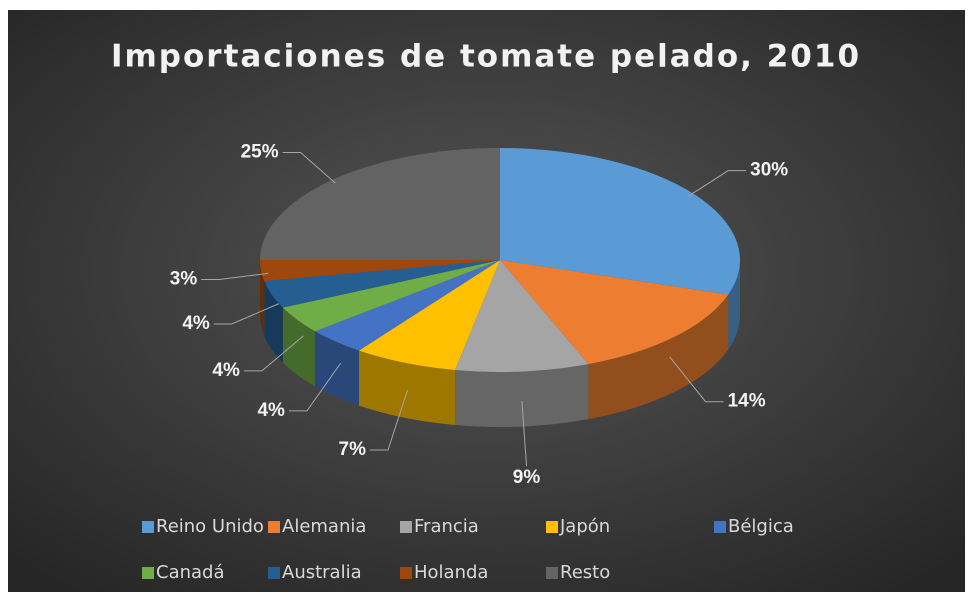 This screenshot has width=972, height=600. I want to click on legend-label: Alemania, so click(324, 526).